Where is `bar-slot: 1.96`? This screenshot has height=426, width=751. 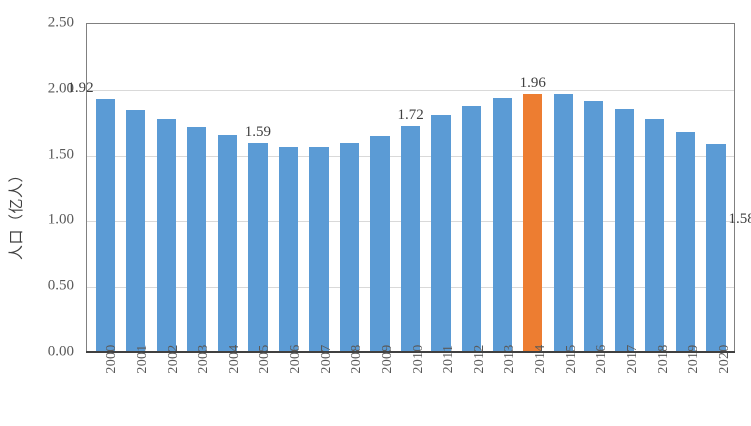
bar-slot: 1.96 is located at coordinates (532, 188).